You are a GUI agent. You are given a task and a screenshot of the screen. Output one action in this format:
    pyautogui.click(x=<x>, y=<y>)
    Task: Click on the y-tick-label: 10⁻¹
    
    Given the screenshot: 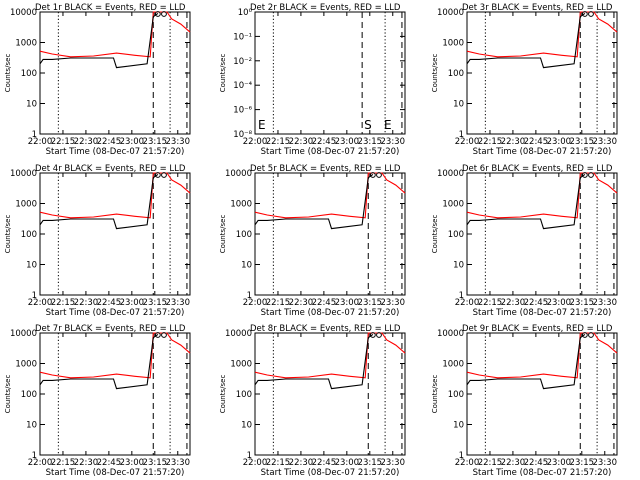 What is the action you would take?
    pyautogui.click(x=242, y=37)
    